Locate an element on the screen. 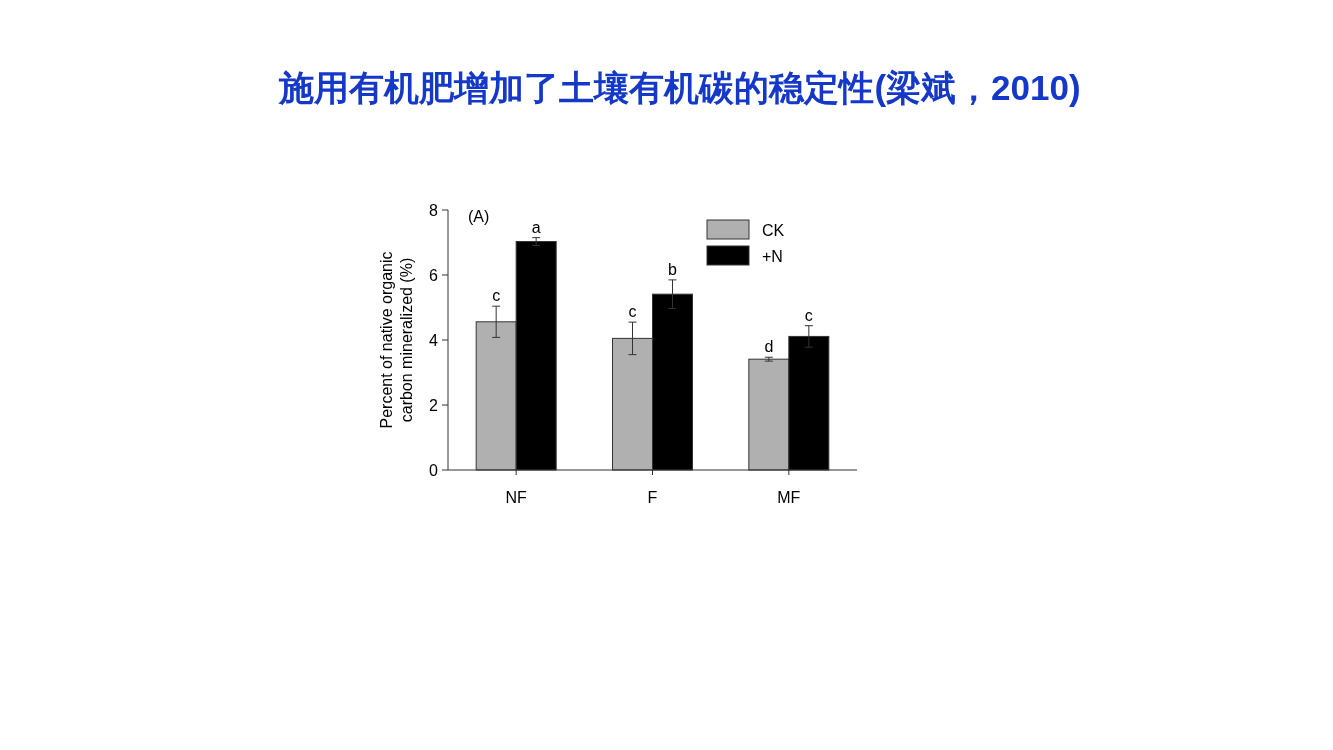 The width and height of the screenshot is (1333, 750). legend-label: CK is located at coordinates (773, 230).